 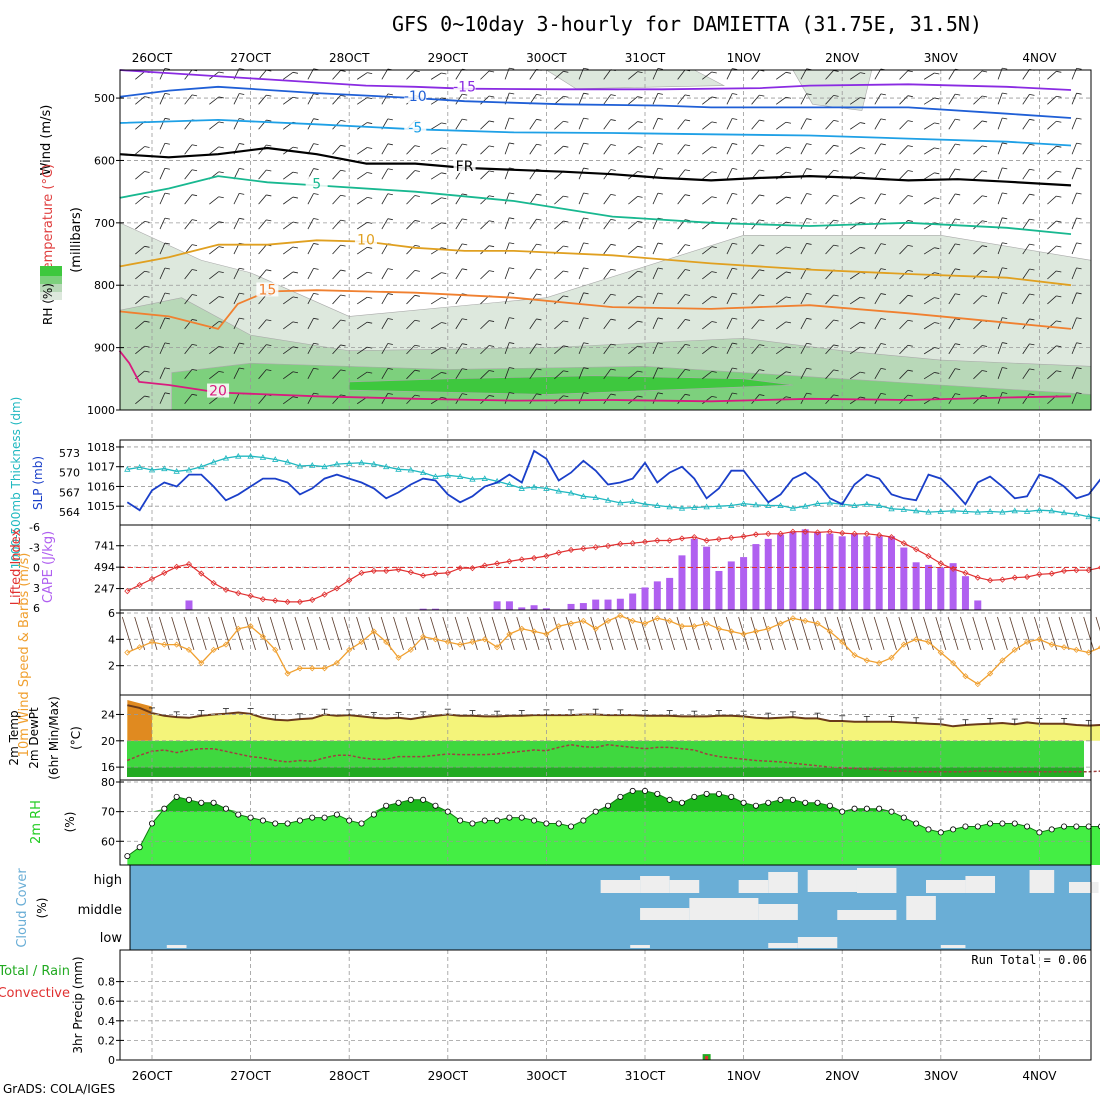 I want to click on isotherm-label-bg, so click(x=415, y=96).